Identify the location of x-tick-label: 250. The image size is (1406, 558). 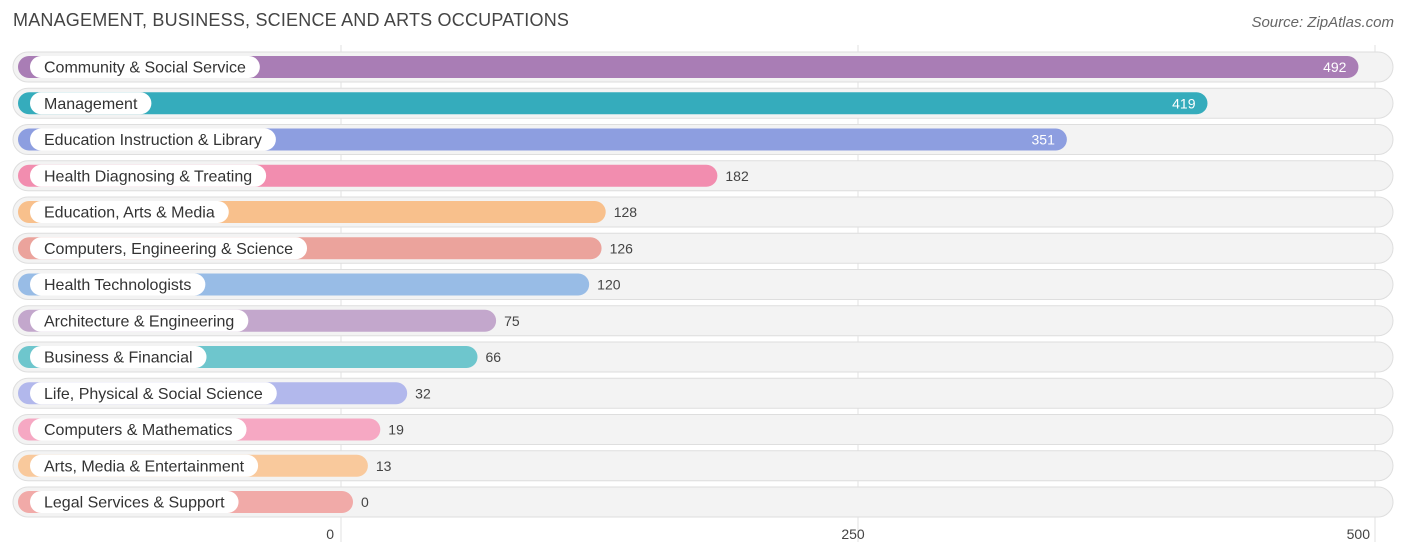
(853, 534).